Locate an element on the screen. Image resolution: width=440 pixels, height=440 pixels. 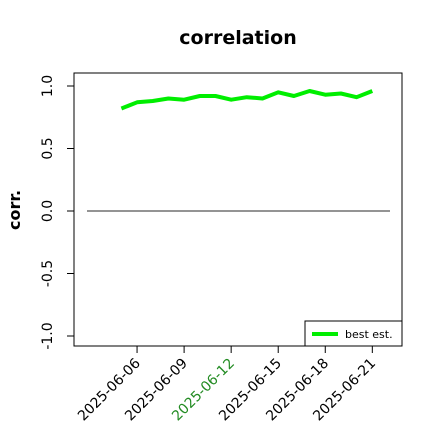
y-tick-label: -1.0 is located at coordinates (48, 335).